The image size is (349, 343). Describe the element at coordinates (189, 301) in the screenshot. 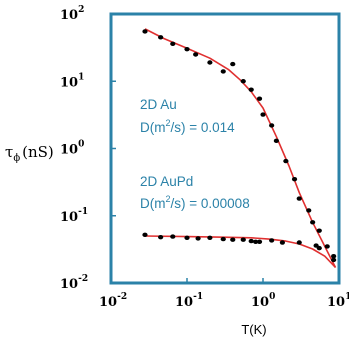

I see `x-tick-label: 10⁻¹` at that location.